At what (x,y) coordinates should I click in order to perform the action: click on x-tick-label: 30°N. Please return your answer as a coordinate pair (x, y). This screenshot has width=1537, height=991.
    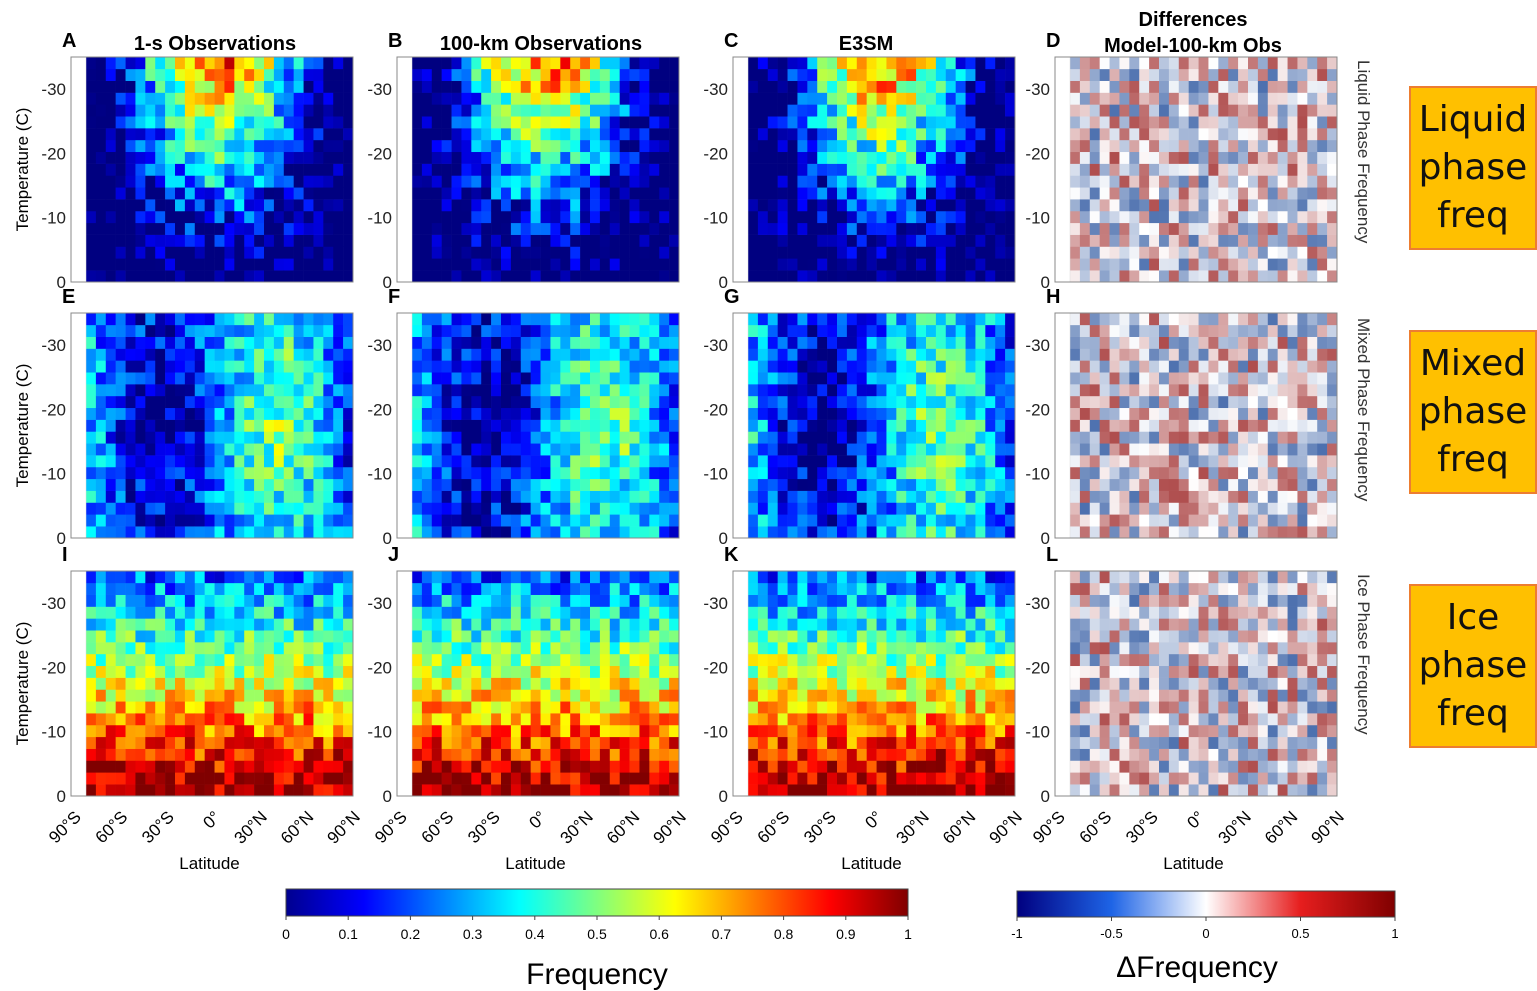
    Looking at the image, I should click on (251, 827).